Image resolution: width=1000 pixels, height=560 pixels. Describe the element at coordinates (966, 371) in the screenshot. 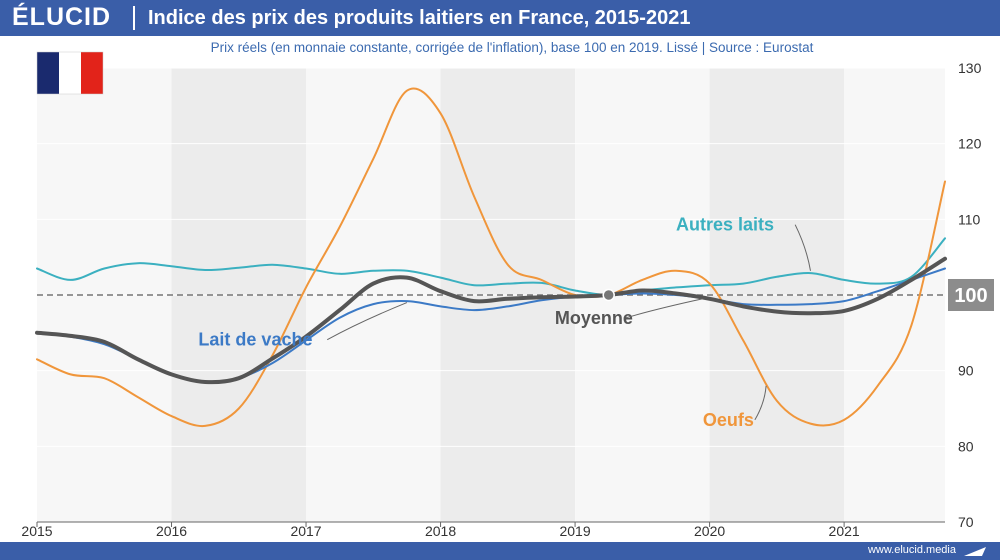

I see `y-tick-label: 90` at that location.